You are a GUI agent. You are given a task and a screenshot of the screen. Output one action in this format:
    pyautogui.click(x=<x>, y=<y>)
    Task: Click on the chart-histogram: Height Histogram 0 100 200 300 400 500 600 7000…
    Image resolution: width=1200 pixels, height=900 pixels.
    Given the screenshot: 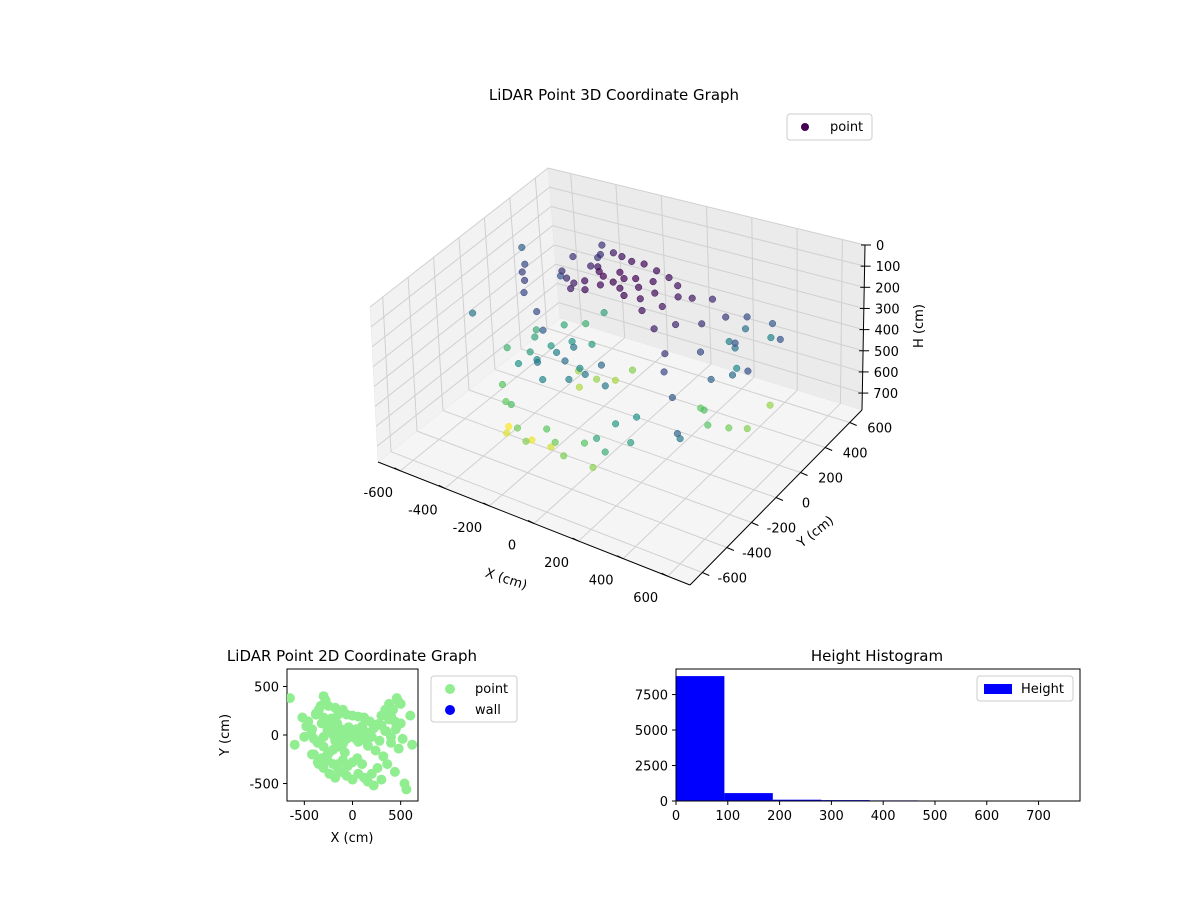 What is the action you would take?
    pyautogui.click(x=858, y=735)
    